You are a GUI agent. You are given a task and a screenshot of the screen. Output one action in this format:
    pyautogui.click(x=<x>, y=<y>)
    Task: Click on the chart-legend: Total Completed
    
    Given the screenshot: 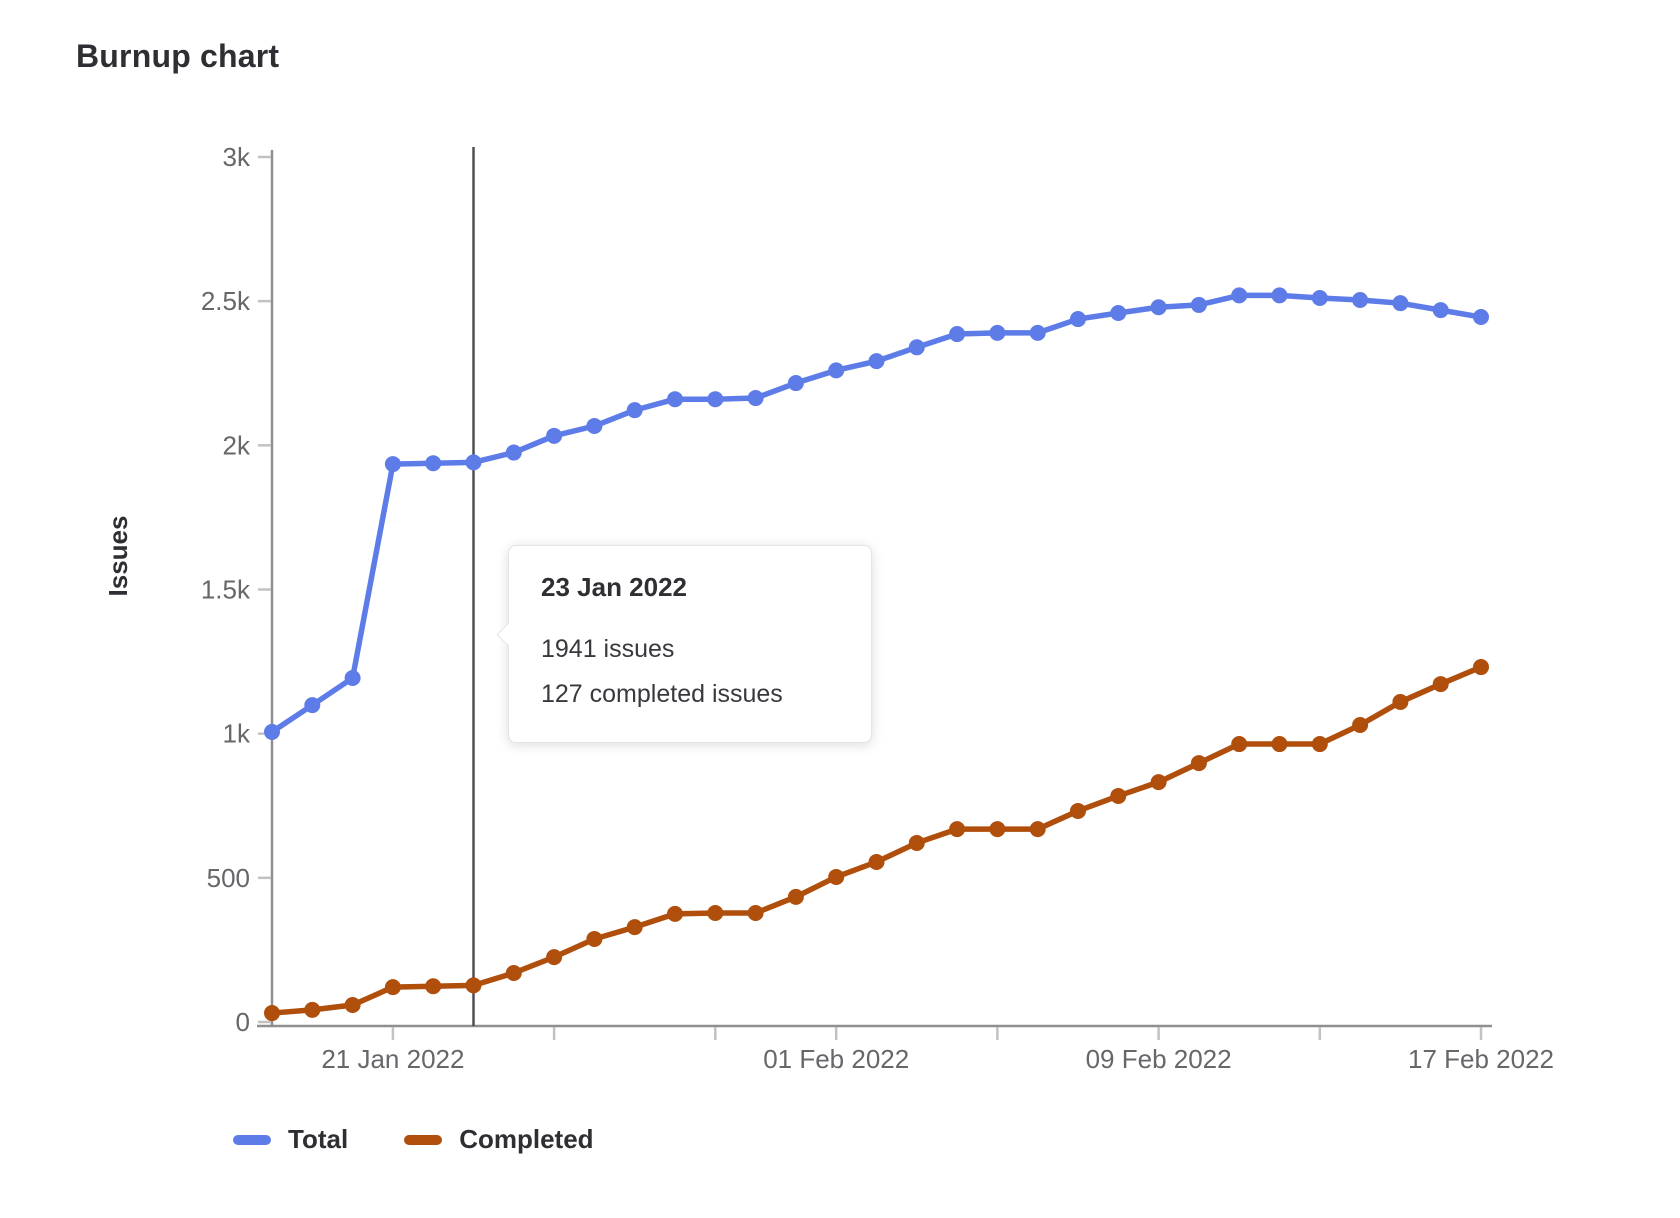 What is the action you would take?
    pyautogui.click(x=413, y=1139)
    